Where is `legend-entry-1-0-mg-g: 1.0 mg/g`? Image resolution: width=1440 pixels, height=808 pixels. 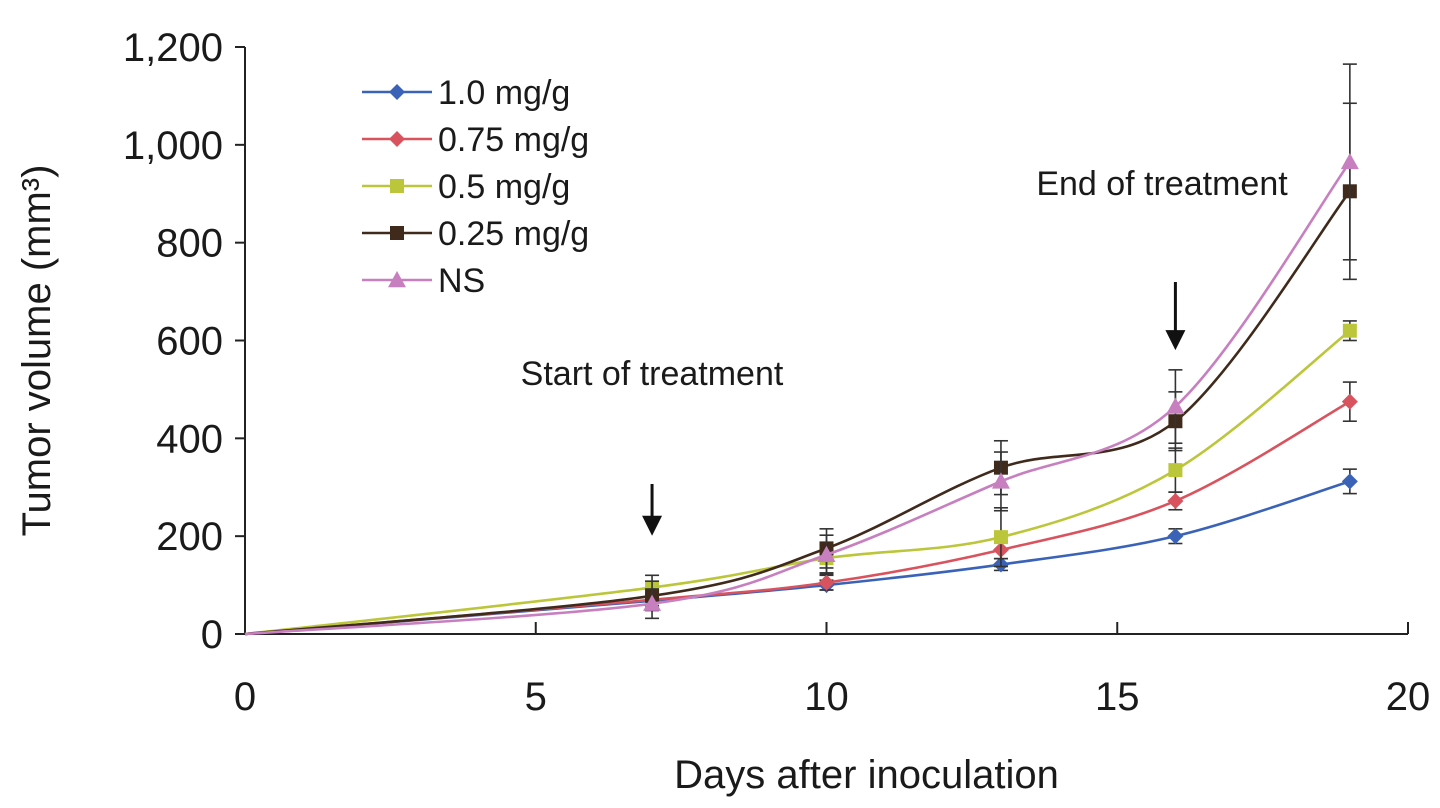 legend-entry-1-0-mg-g: 1.0 mg/g is located at coordinates (466, 93).